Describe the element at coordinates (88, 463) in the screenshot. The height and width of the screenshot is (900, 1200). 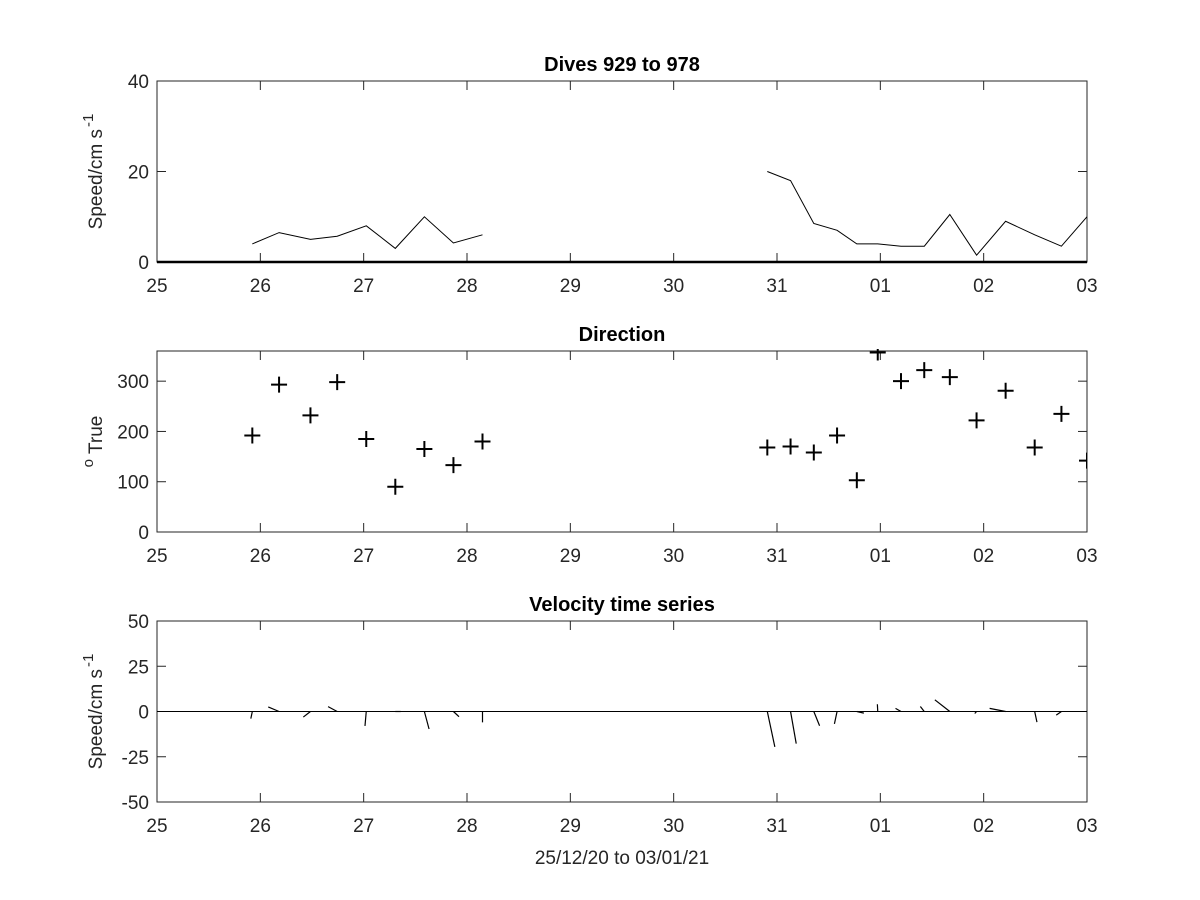
I see `direction-ylabel-superscript: o` at that location.